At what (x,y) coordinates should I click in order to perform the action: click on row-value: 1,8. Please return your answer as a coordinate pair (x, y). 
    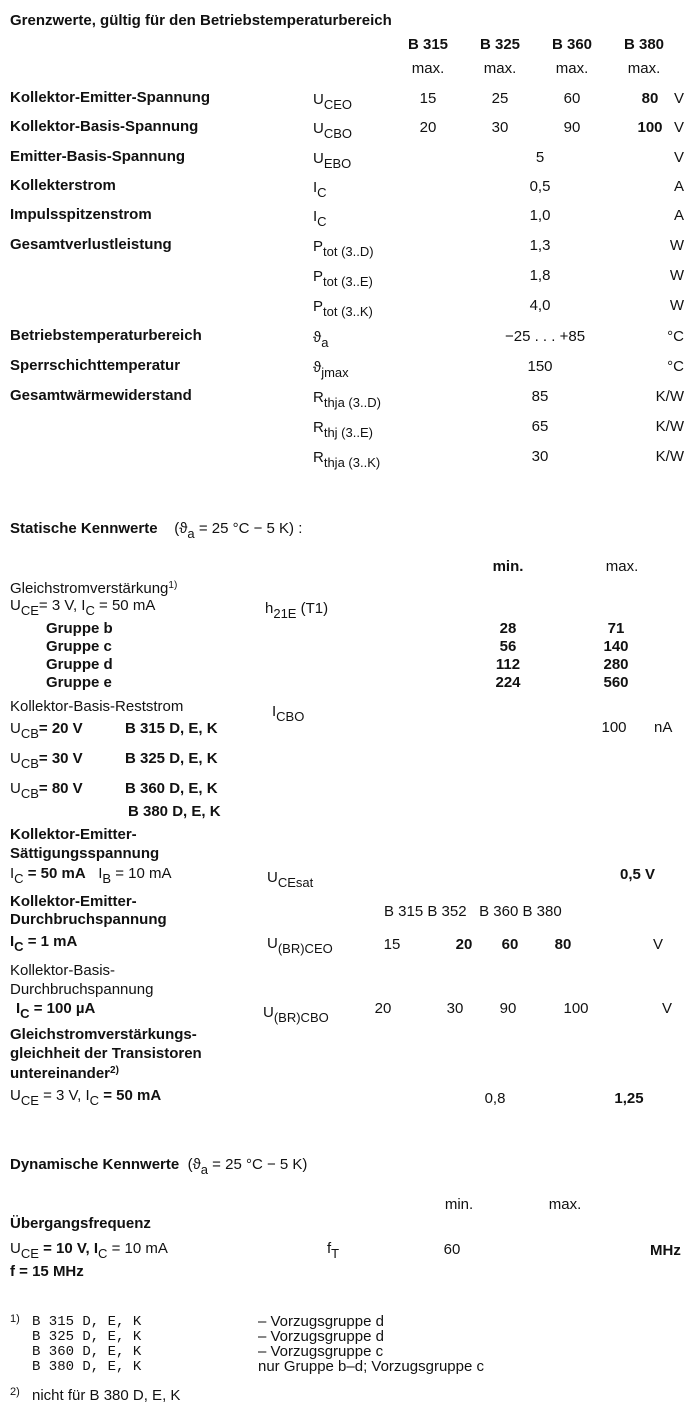
    Looking at the image, I should click on (540, 275).